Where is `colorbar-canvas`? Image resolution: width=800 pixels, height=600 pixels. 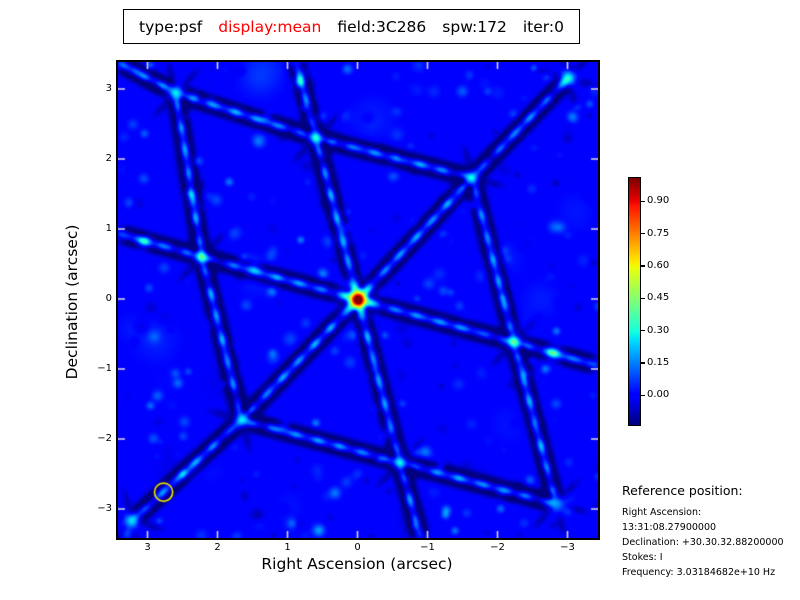
colorbar-canvas is located at coordinates (634, 301).